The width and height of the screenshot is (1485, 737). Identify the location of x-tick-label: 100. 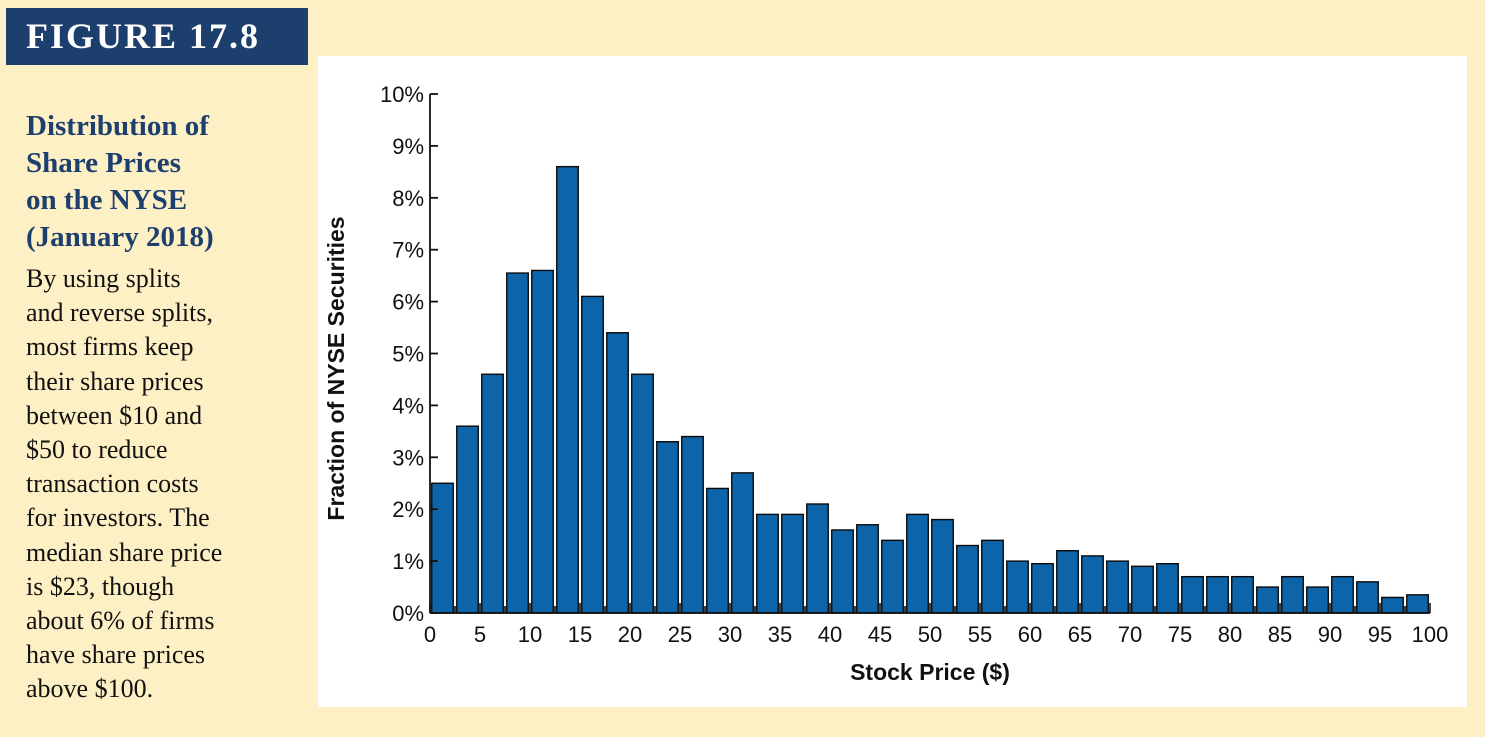
(1430, 634).